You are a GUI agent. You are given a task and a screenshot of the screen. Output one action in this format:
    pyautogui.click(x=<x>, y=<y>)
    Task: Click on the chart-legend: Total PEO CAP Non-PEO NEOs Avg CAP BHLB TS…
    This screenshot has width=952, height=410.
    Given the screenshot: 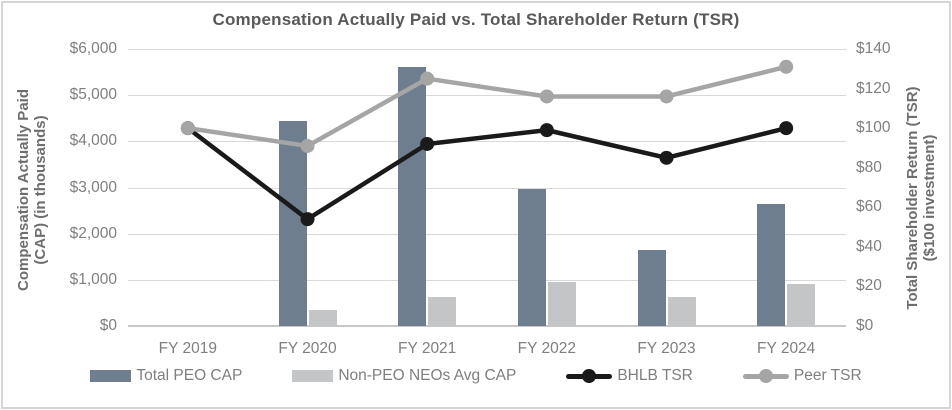 What is the action you would take?
    pyautogui.click(x=476, y=376)
    